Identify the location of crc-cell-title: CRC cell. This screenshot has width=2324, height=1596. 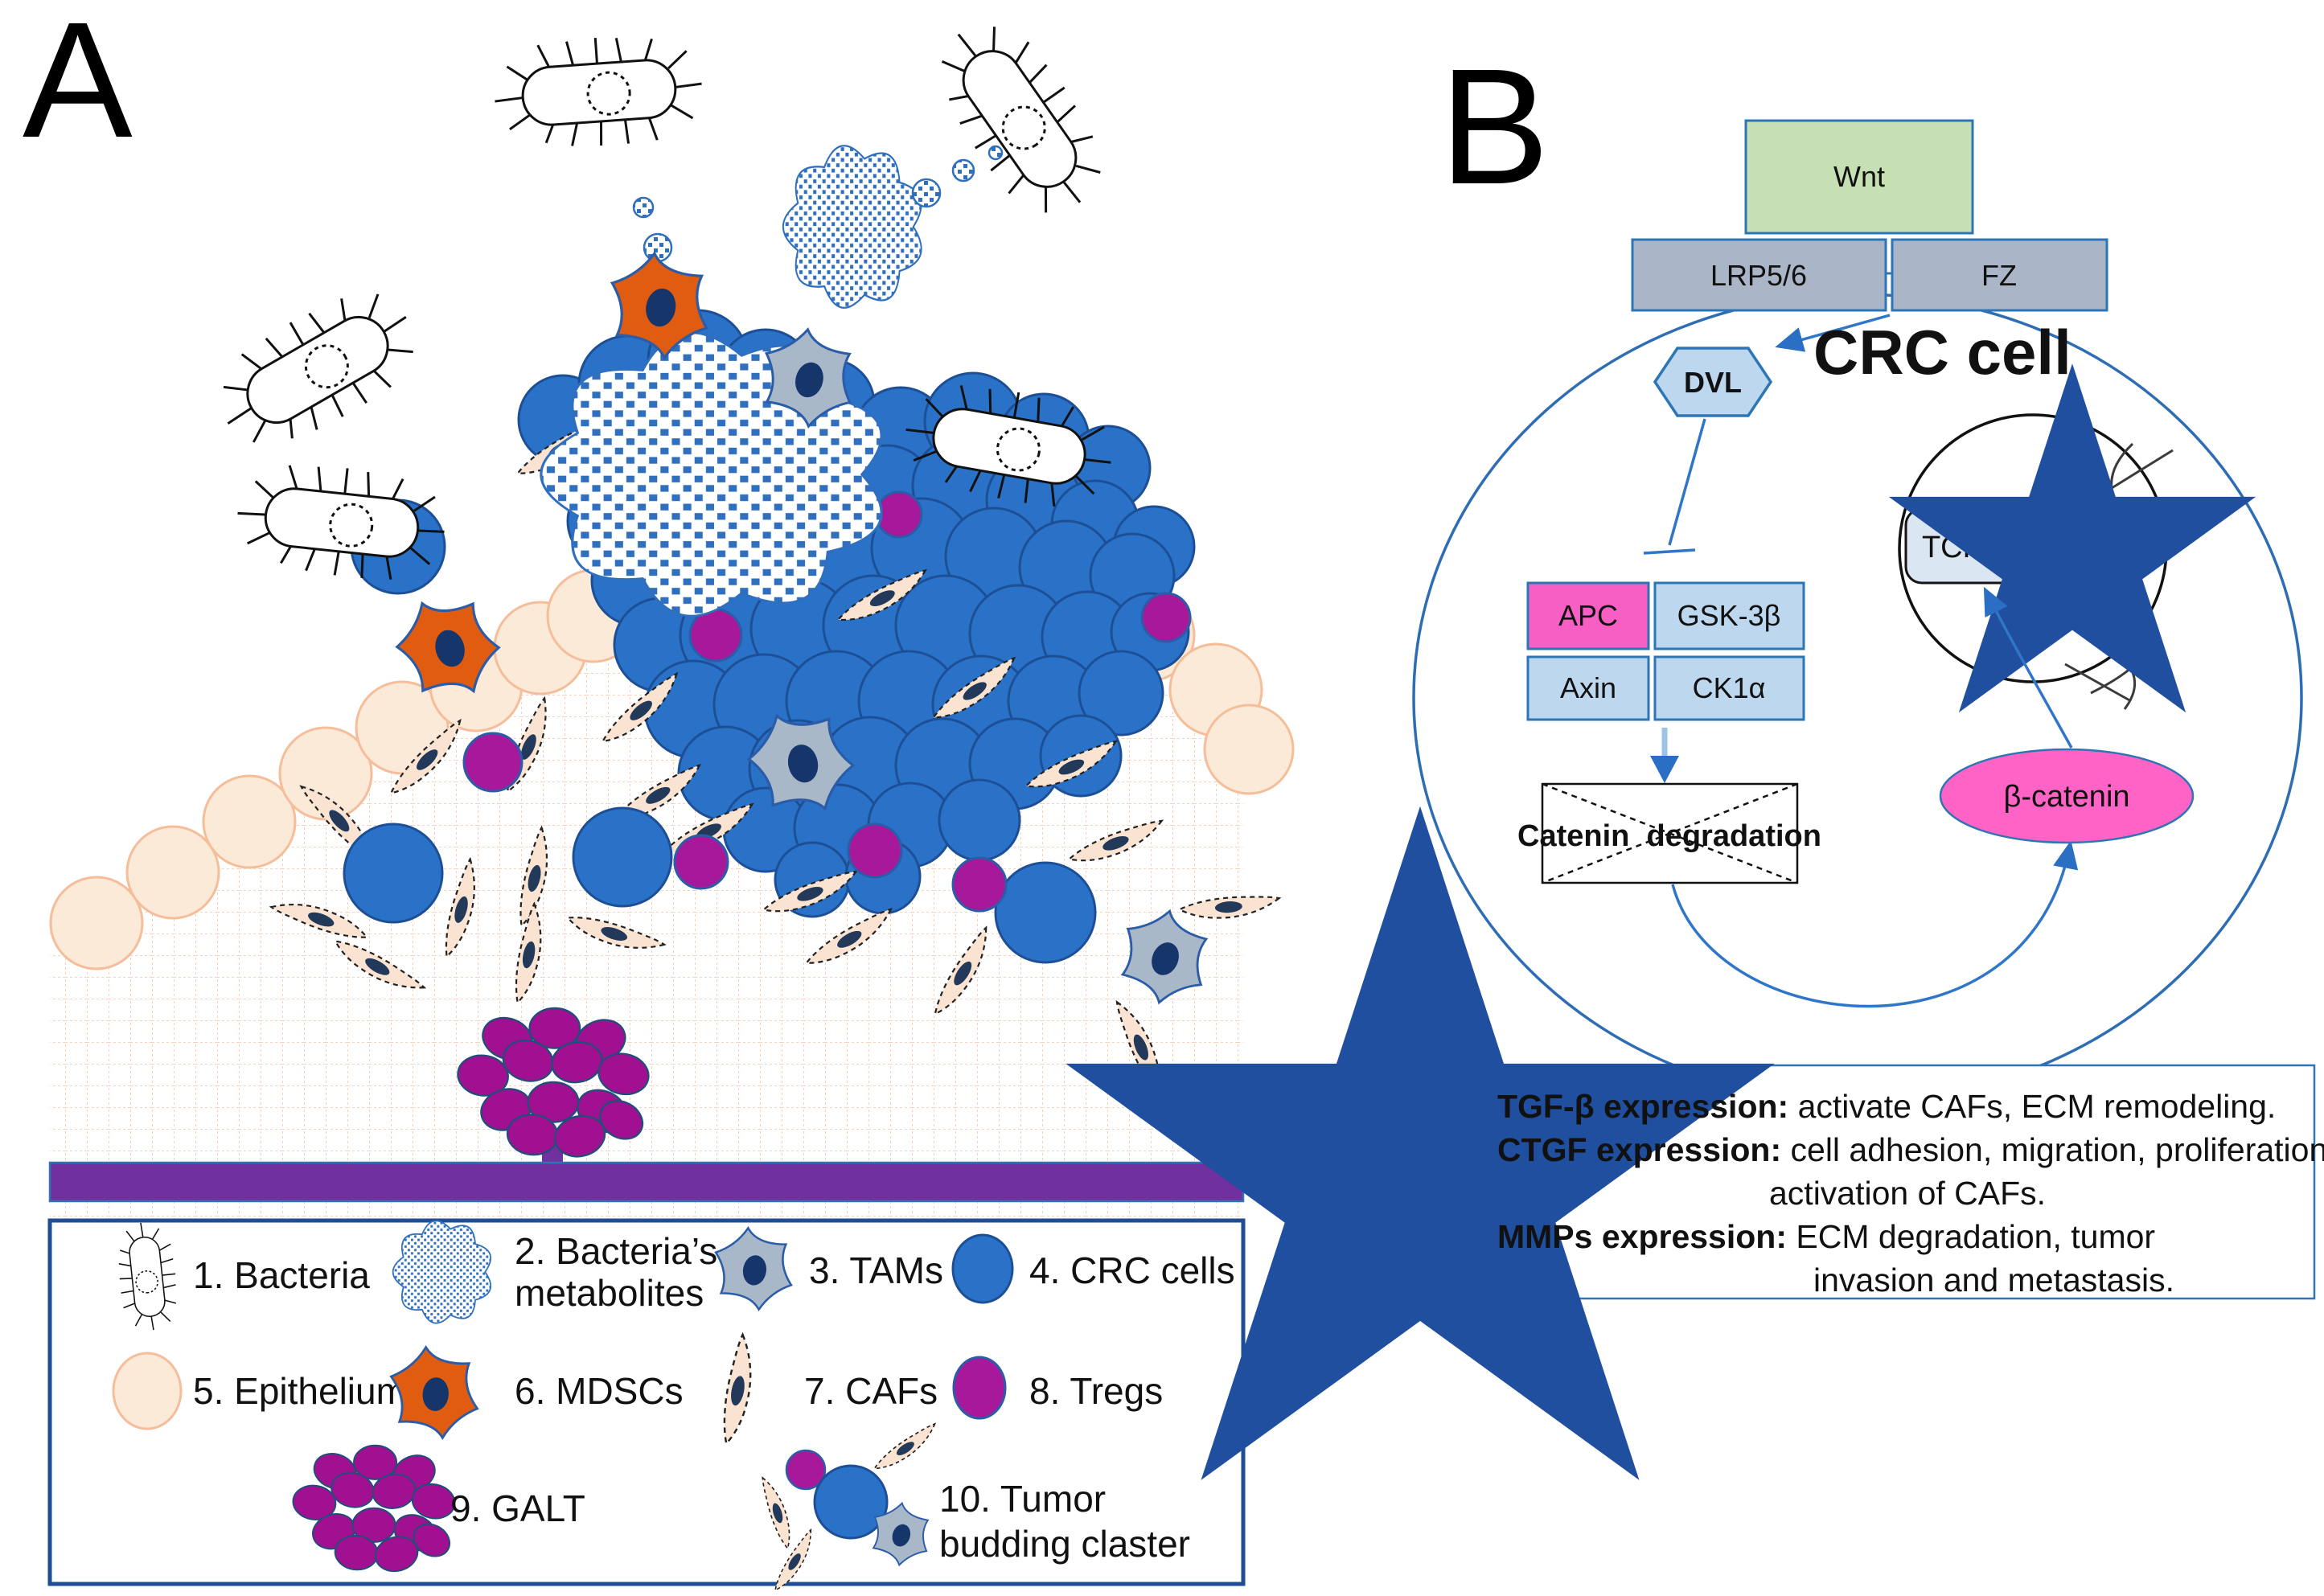
(1942, 352).